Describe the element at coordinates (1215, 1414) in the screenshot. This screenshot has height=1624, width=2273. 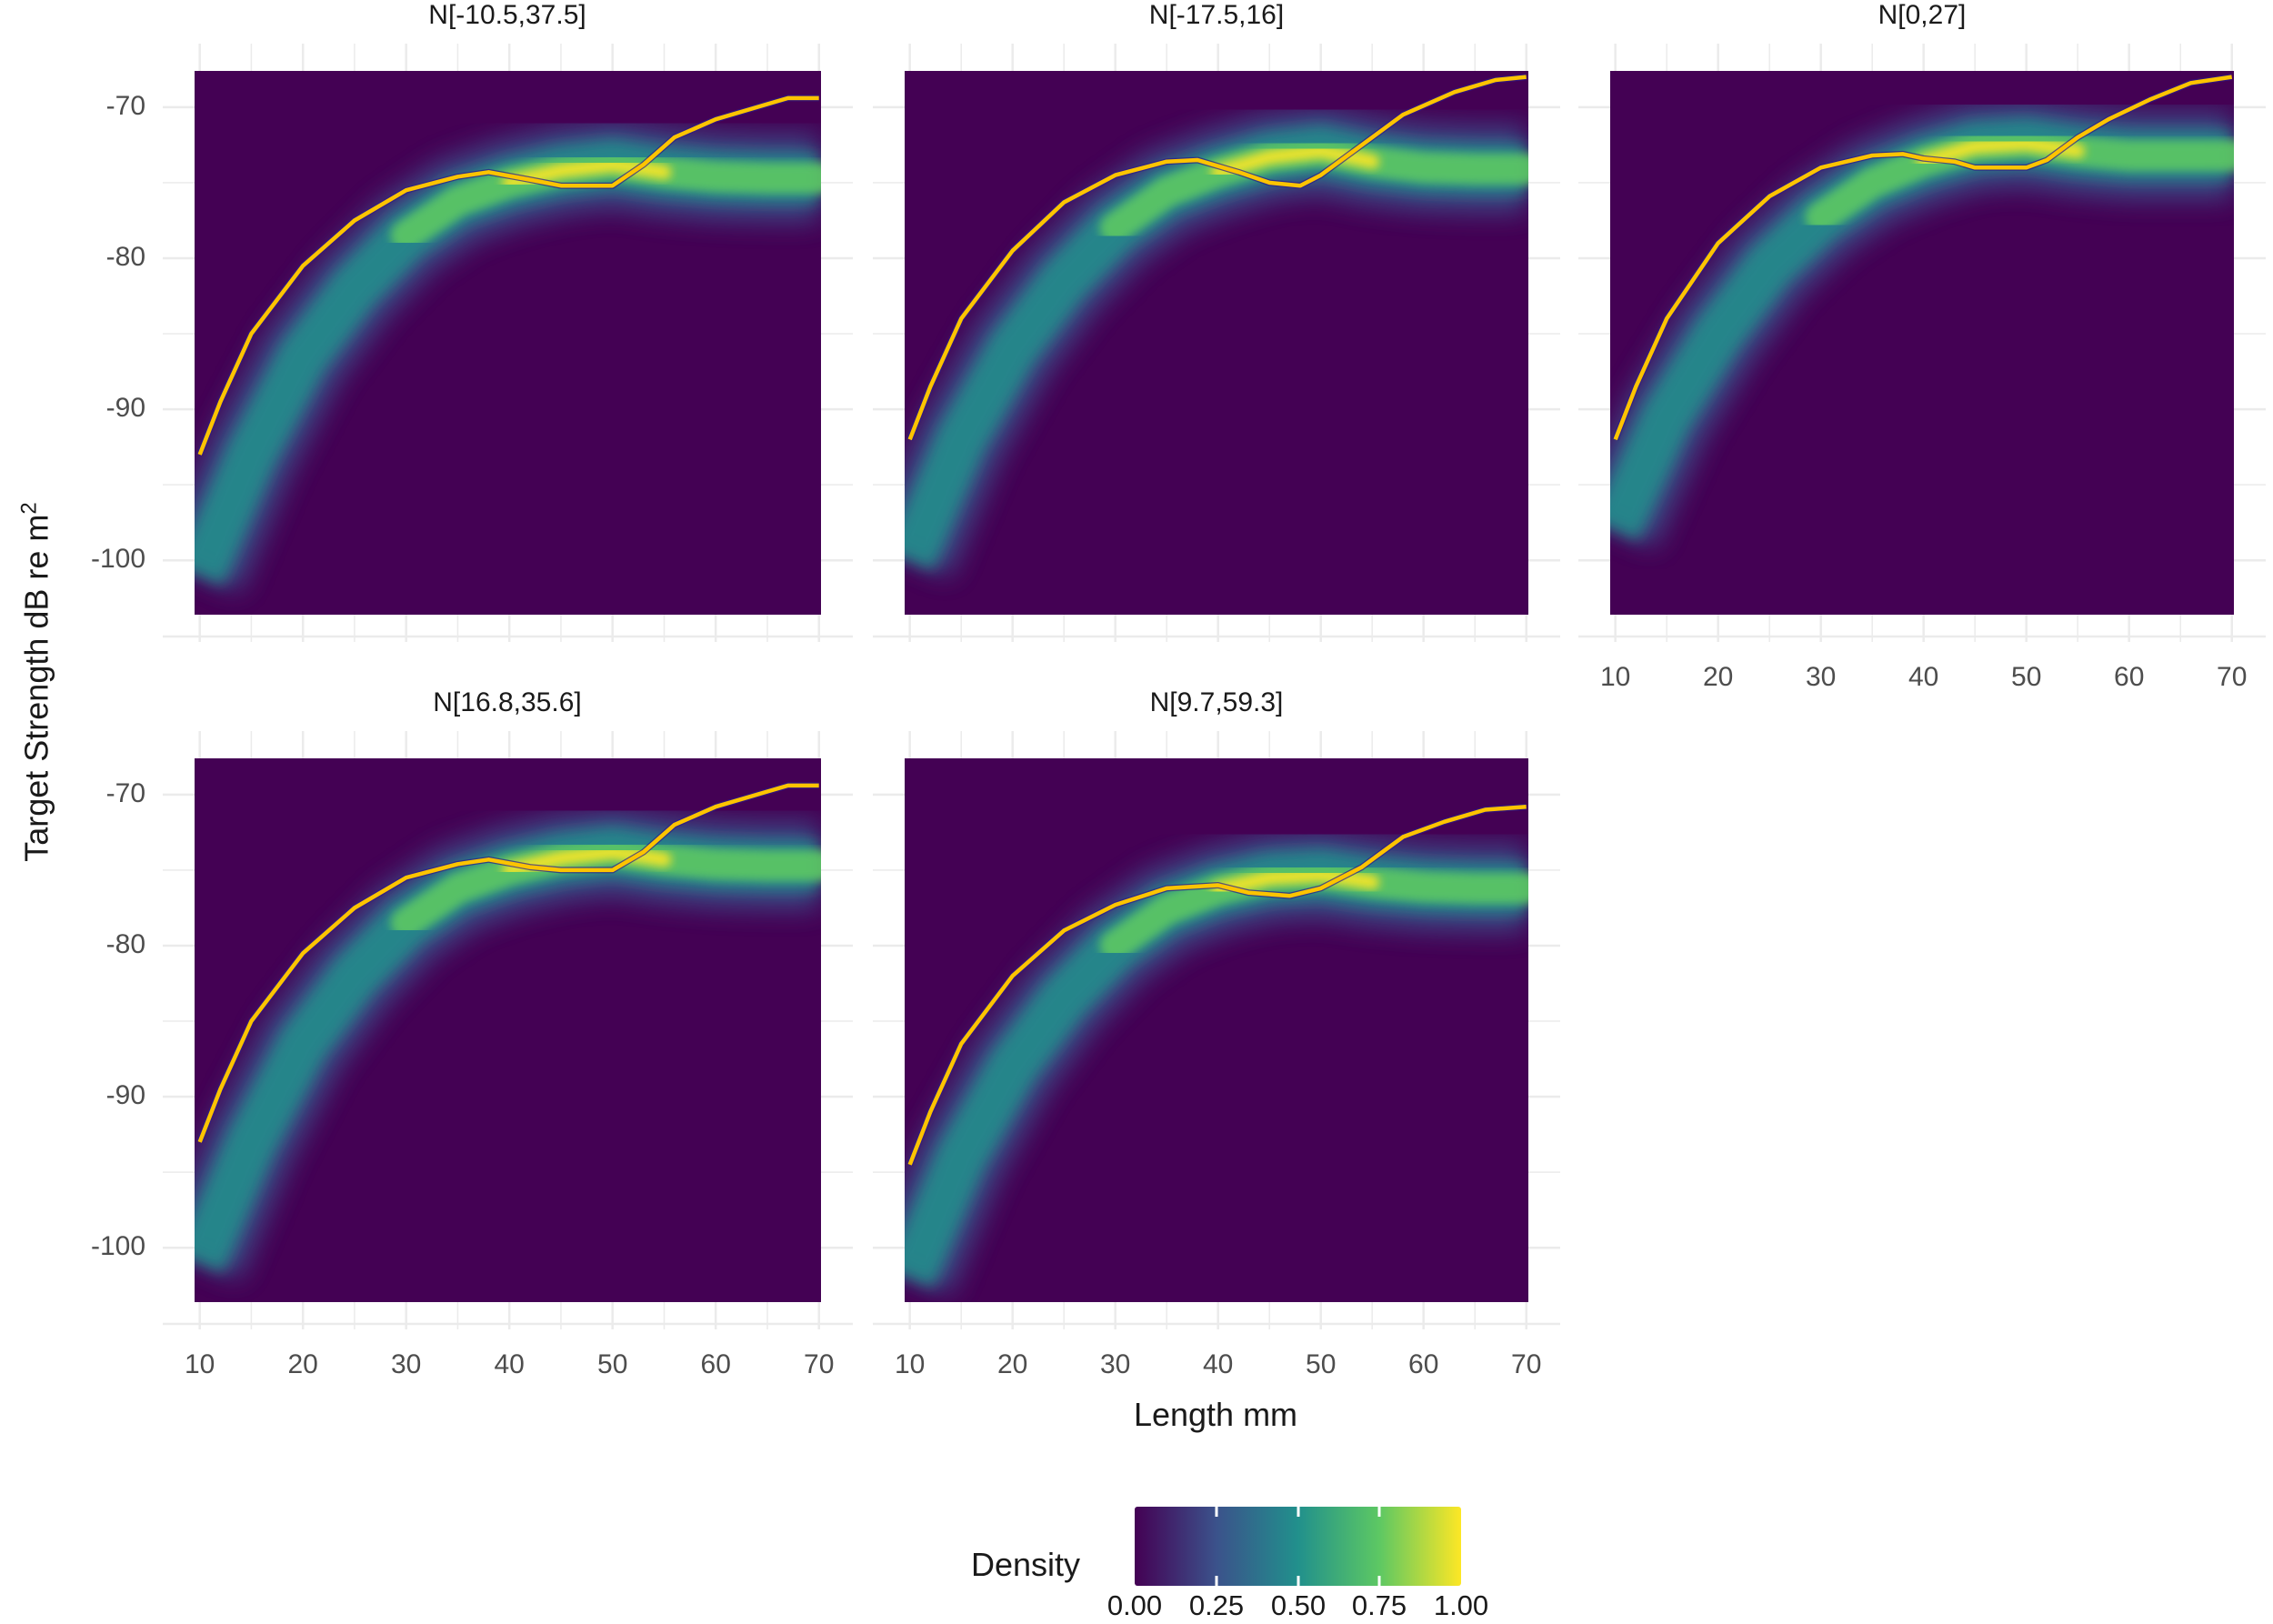
I see `x-axis-title: Length mm` at that location.